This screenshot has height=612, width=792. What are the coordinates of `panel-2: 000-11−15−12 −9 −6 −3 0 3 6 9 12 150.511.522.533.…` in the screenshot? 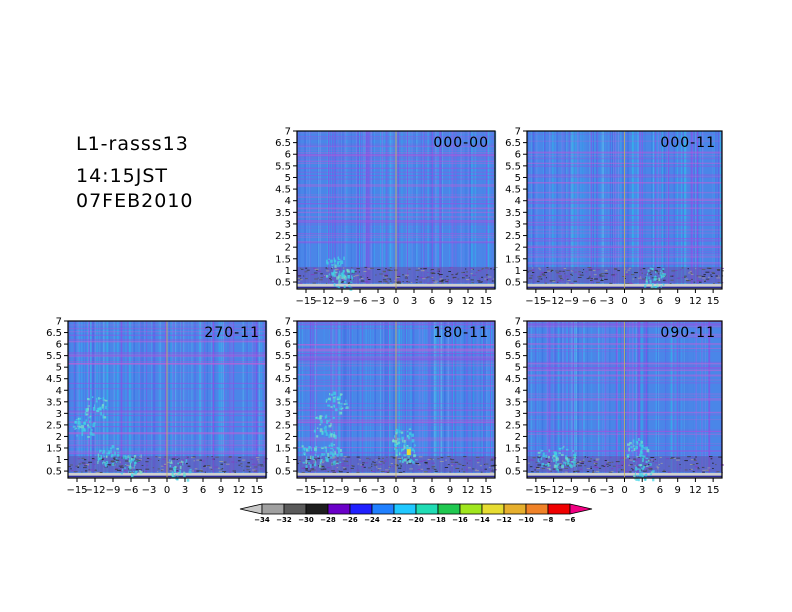 It's located at (614, 217).